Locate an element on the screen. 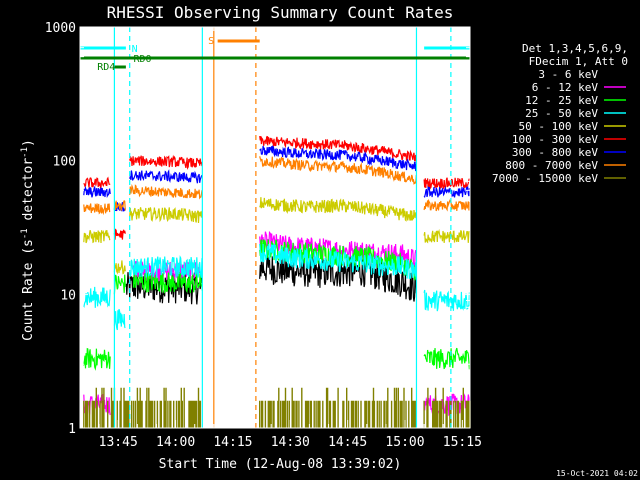  chart-title: RHESSI Observing Summary Count Rates is located at coordinates (280, 12).